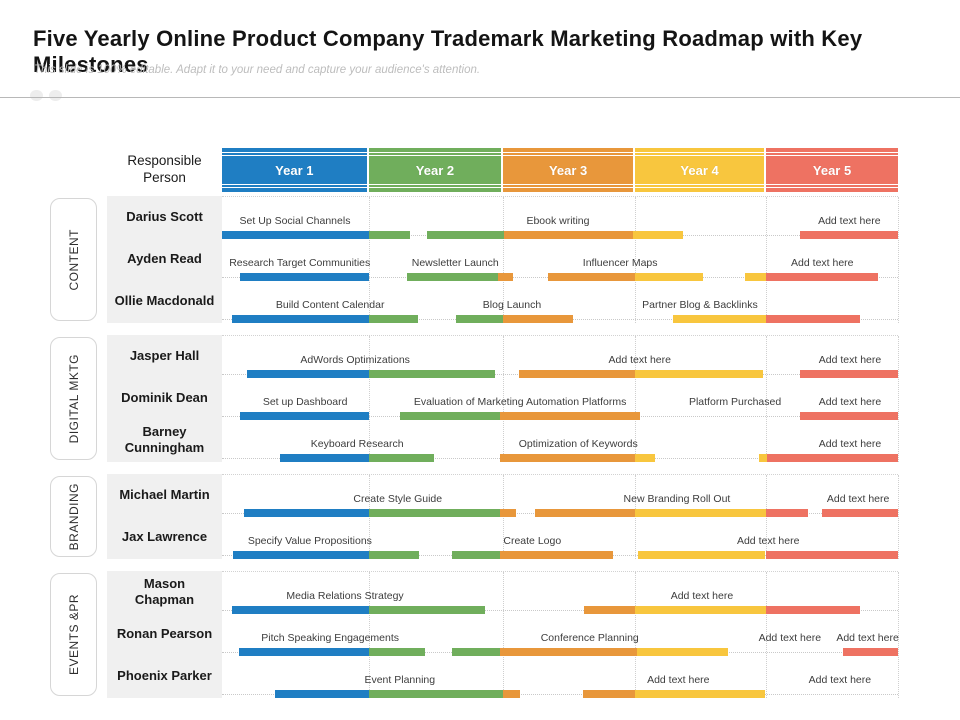 Image resolution: width=960 pixels, height=720 pixels. Describe the element at coordinates (436, 170) in the screenshot. I see `year-header-2: Year 2` at that location.